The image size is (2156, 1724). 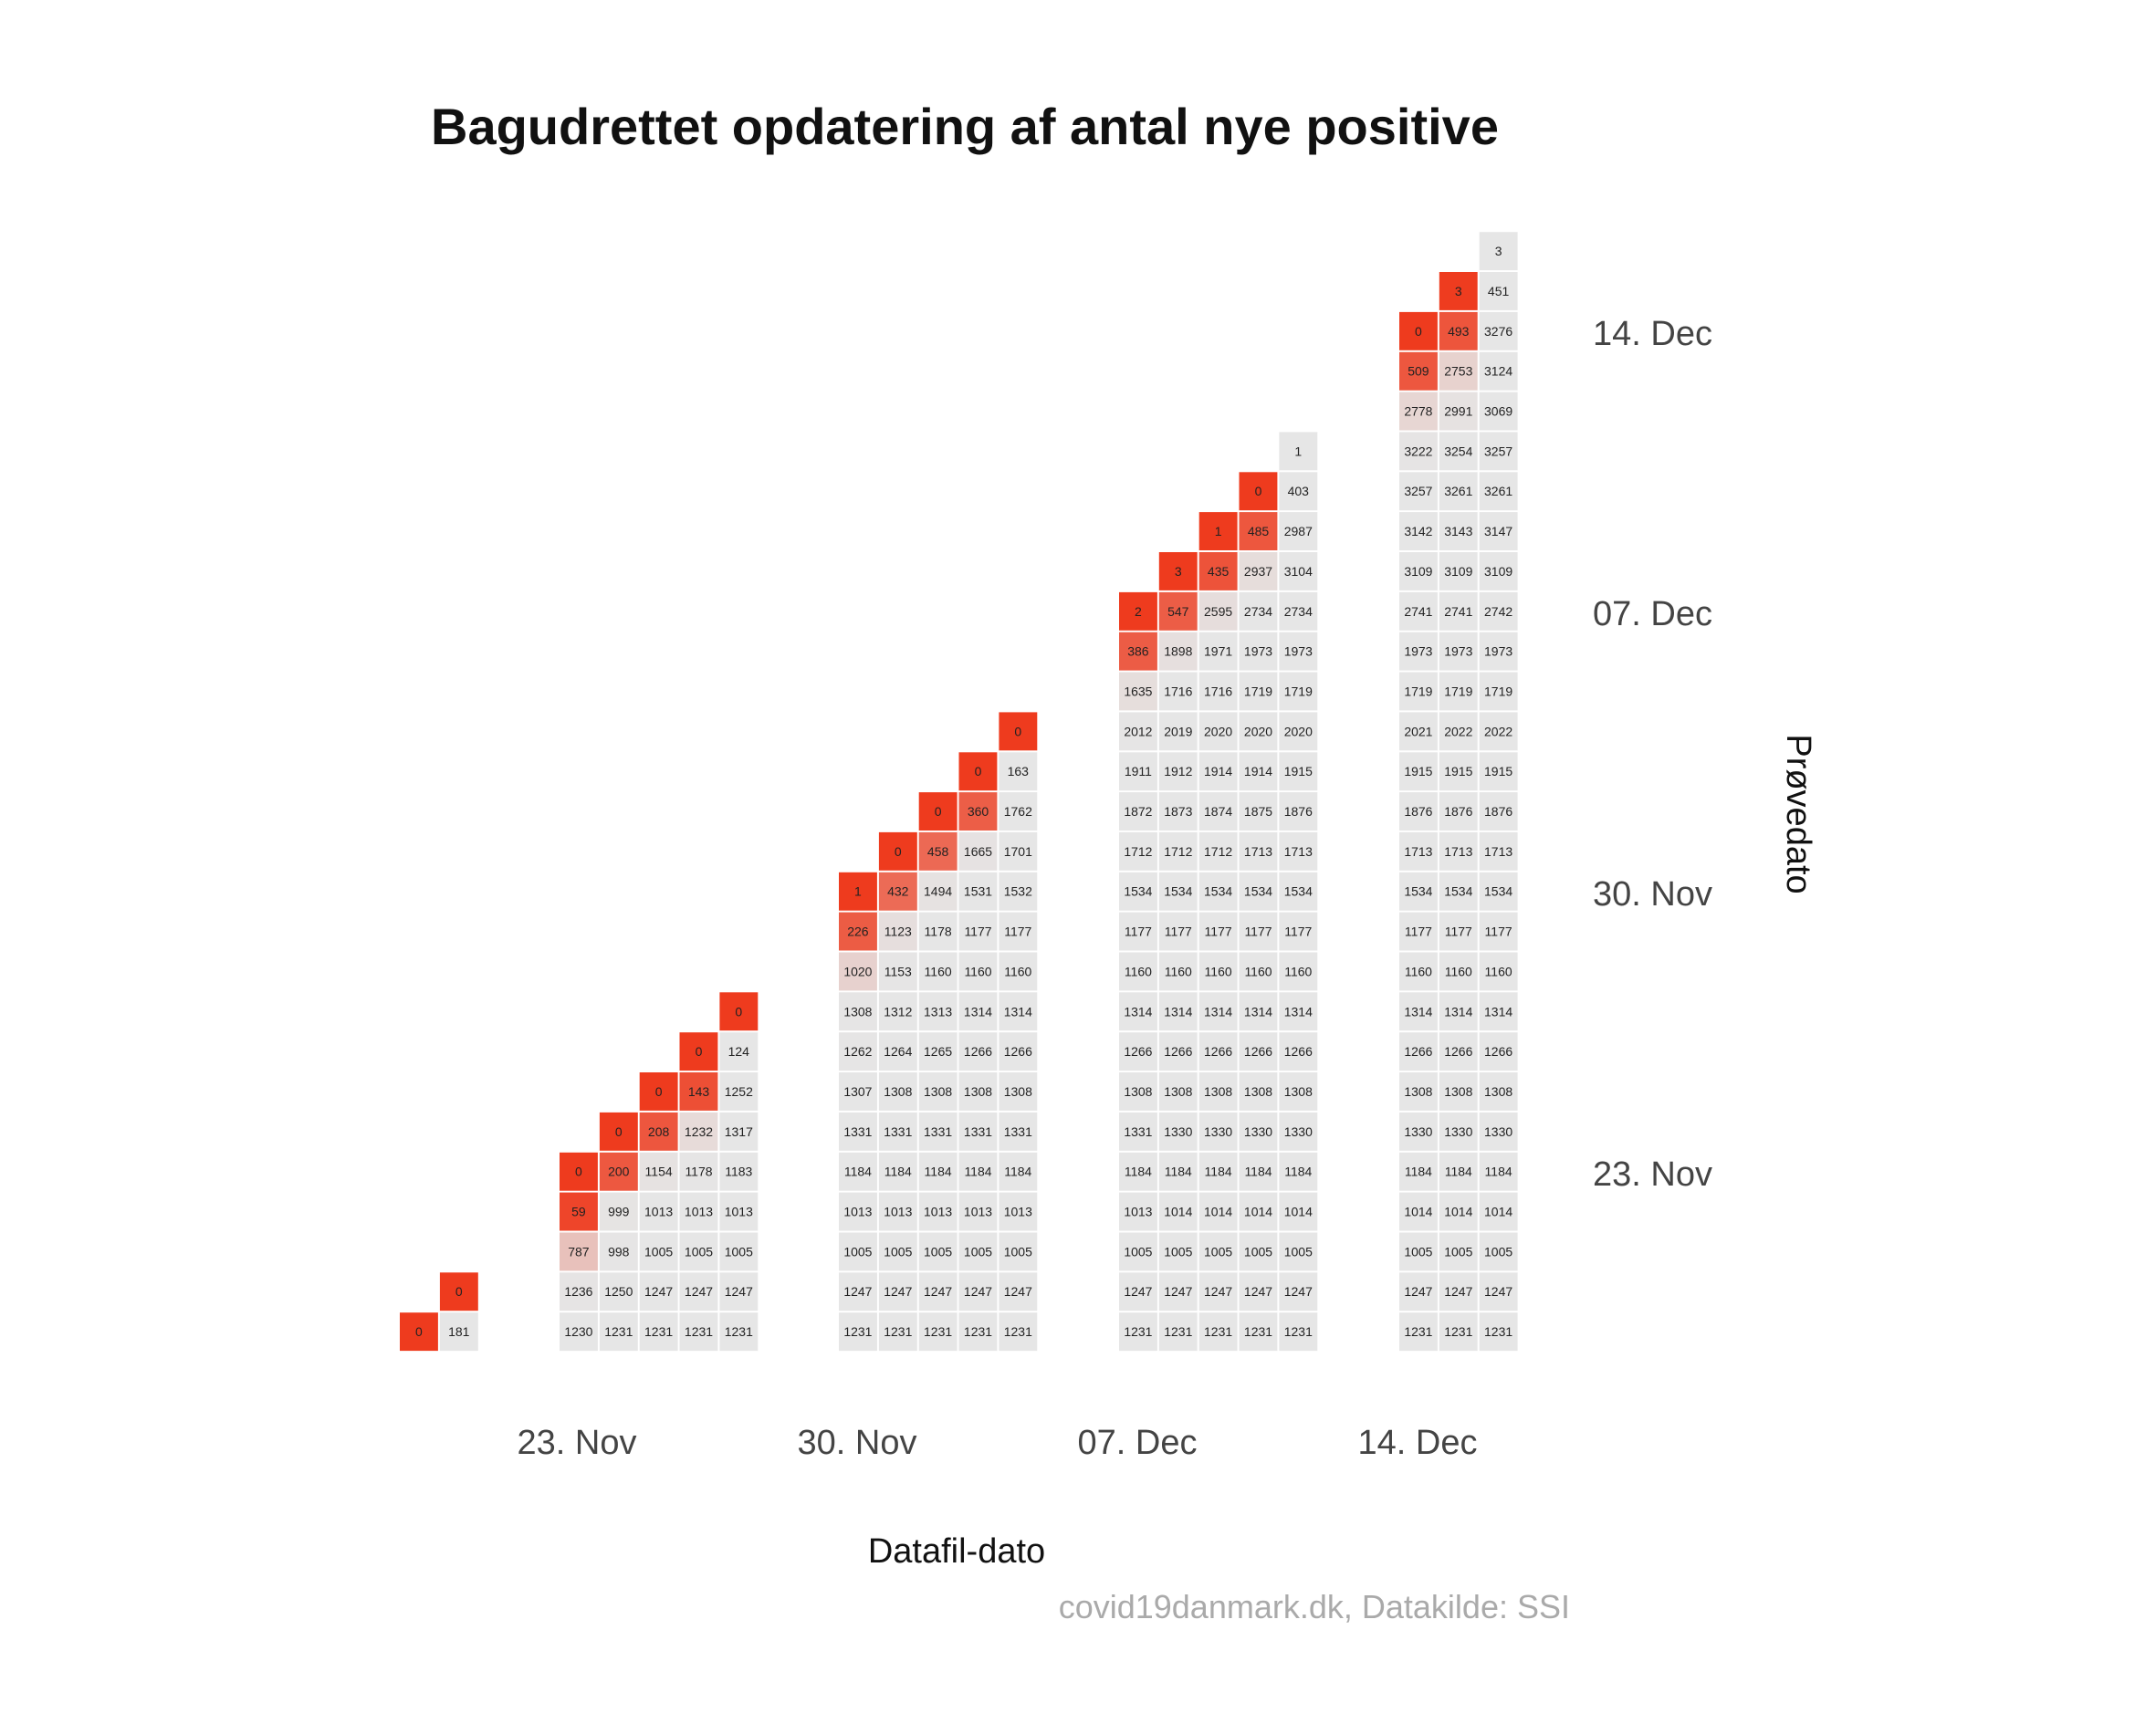 I want to click on cell-value-label: 1331, so click(x=938, y=1131).